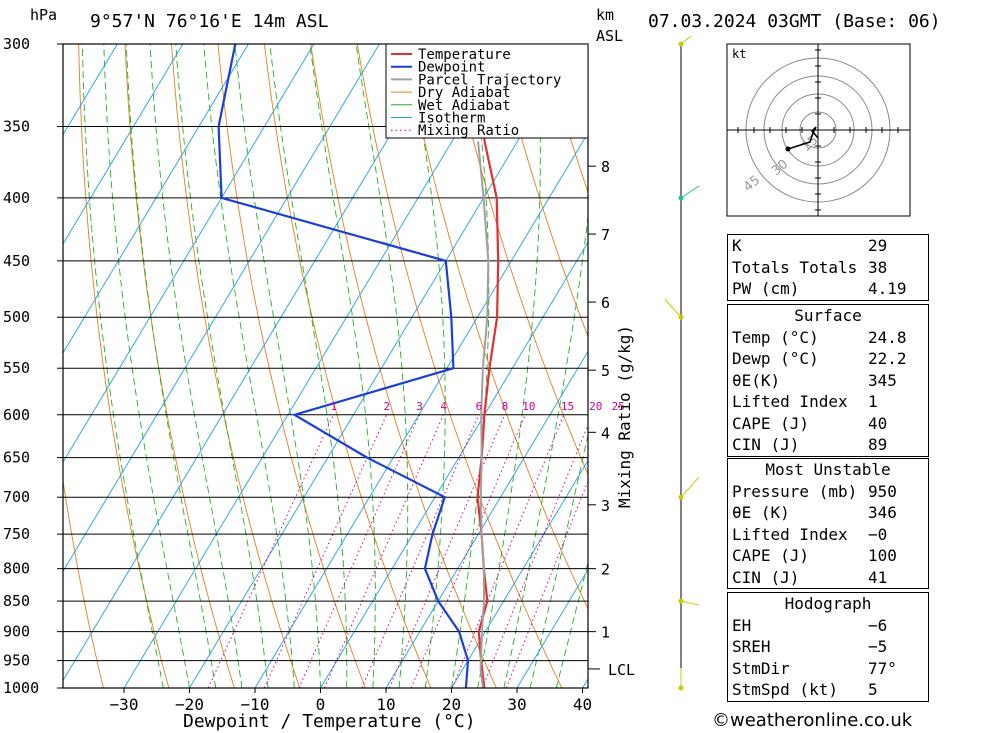  I want to click on x-tick-label: −10, so click(255, 704).